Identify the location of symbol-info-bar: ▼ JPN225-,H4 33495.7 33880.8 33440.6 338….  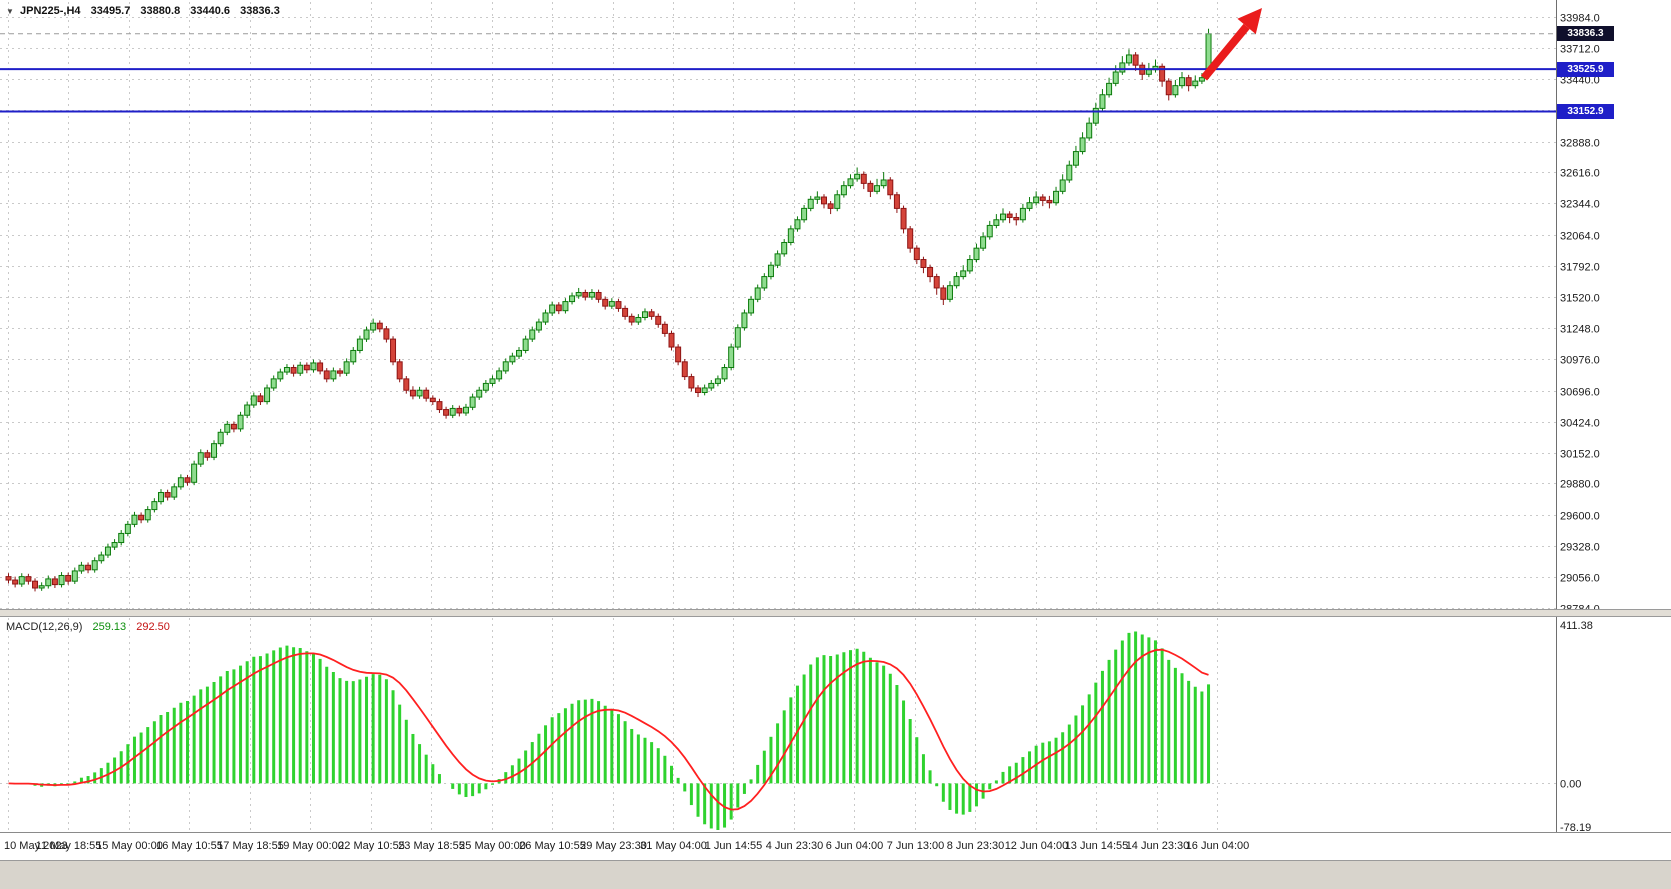
(146, 11).